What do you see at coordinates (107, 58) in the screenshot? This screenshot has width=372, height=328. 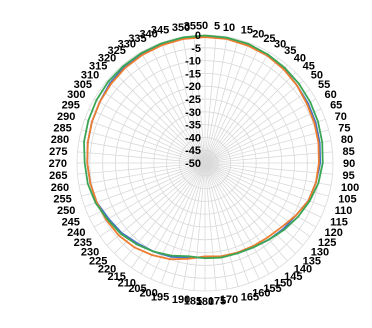 I see `angle-tick-label: 320` at bounding box center [107, 58].